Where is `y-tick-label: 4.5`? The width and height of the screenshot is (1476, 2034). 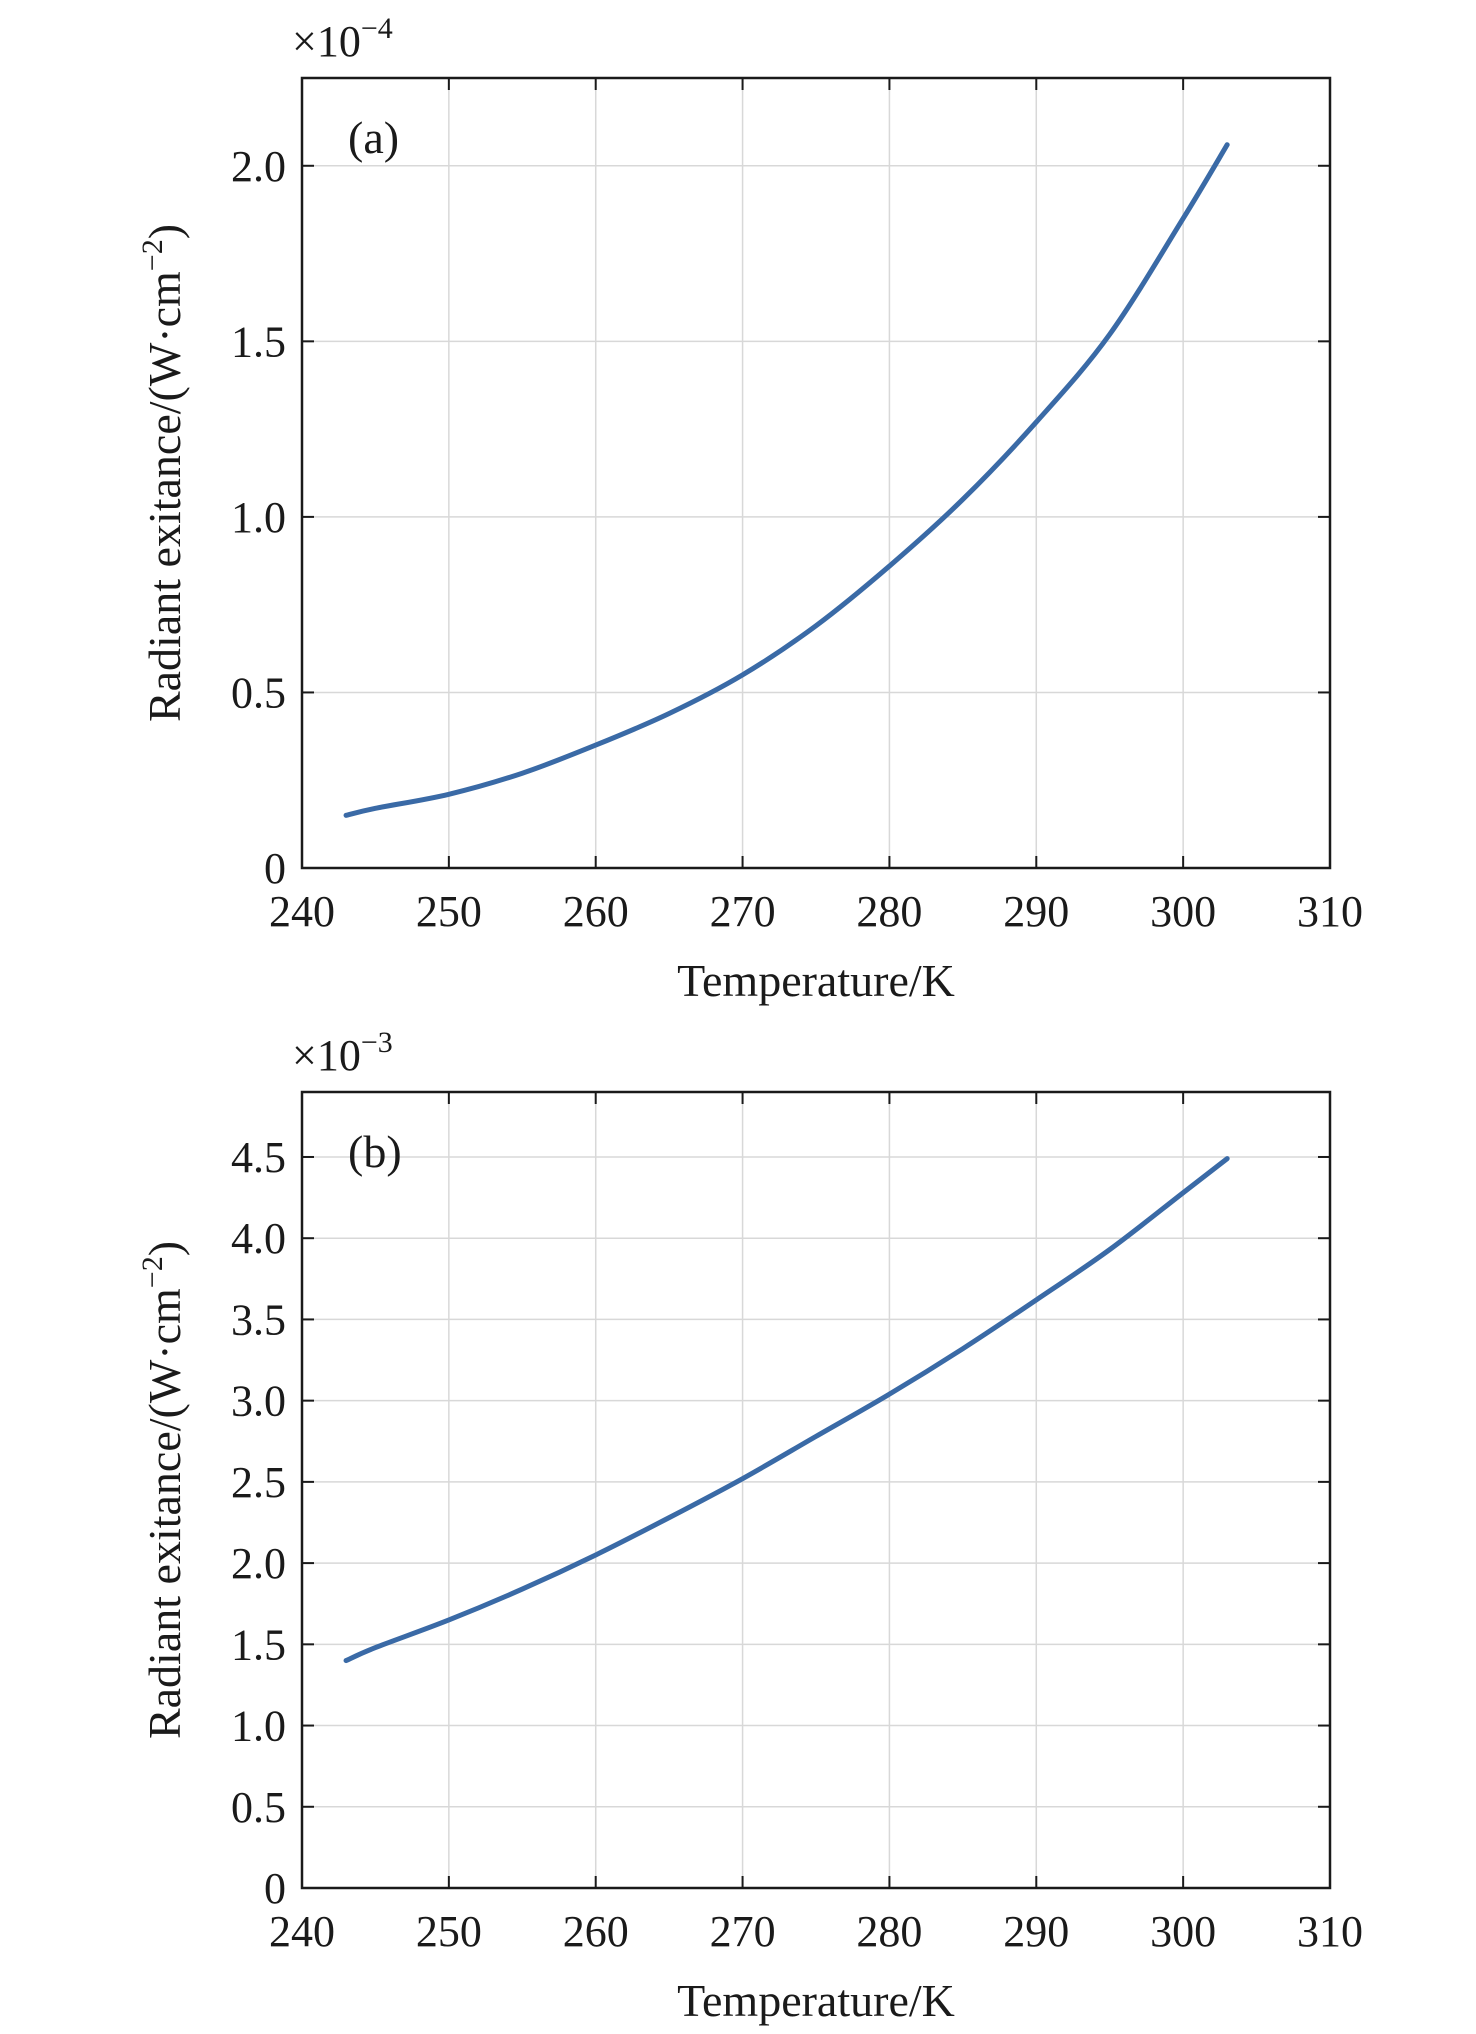 y-tick-label: 4.5 is located at coordinates (258, 1157).